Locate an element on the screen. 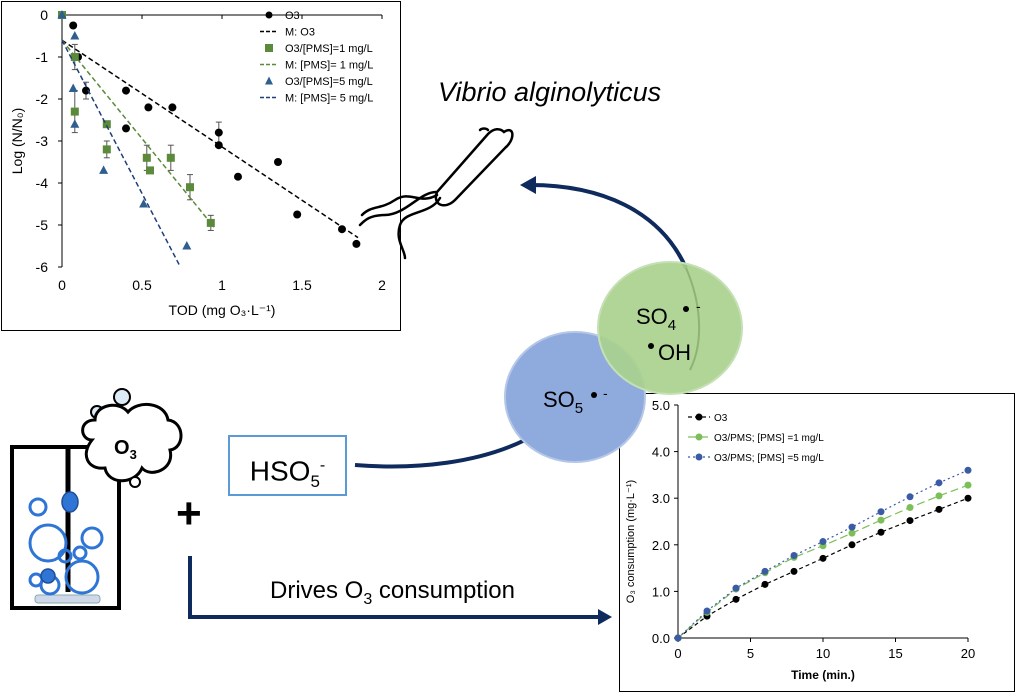 The image size is (1017, 694). y-tick-label: -1 is located at coordinates (42, 57).